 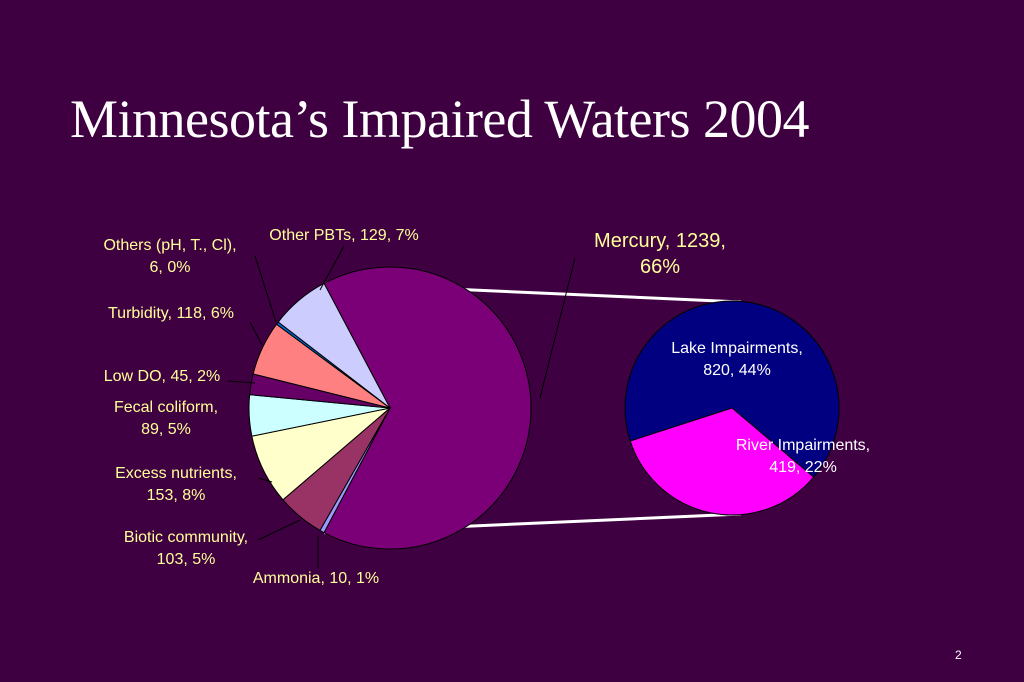 I want to click on slice-label-other-pbts: Other PBTs, 129, 7%, so click(x=343, y=235).